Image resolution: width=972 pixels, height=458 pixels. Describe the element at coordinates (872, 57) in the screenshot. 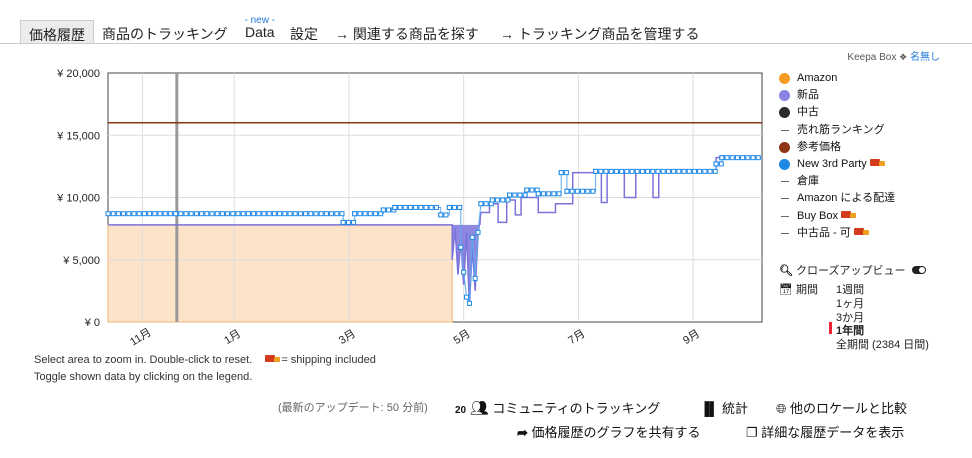

I see `keepa-box-label: Keepa Box` at that location.